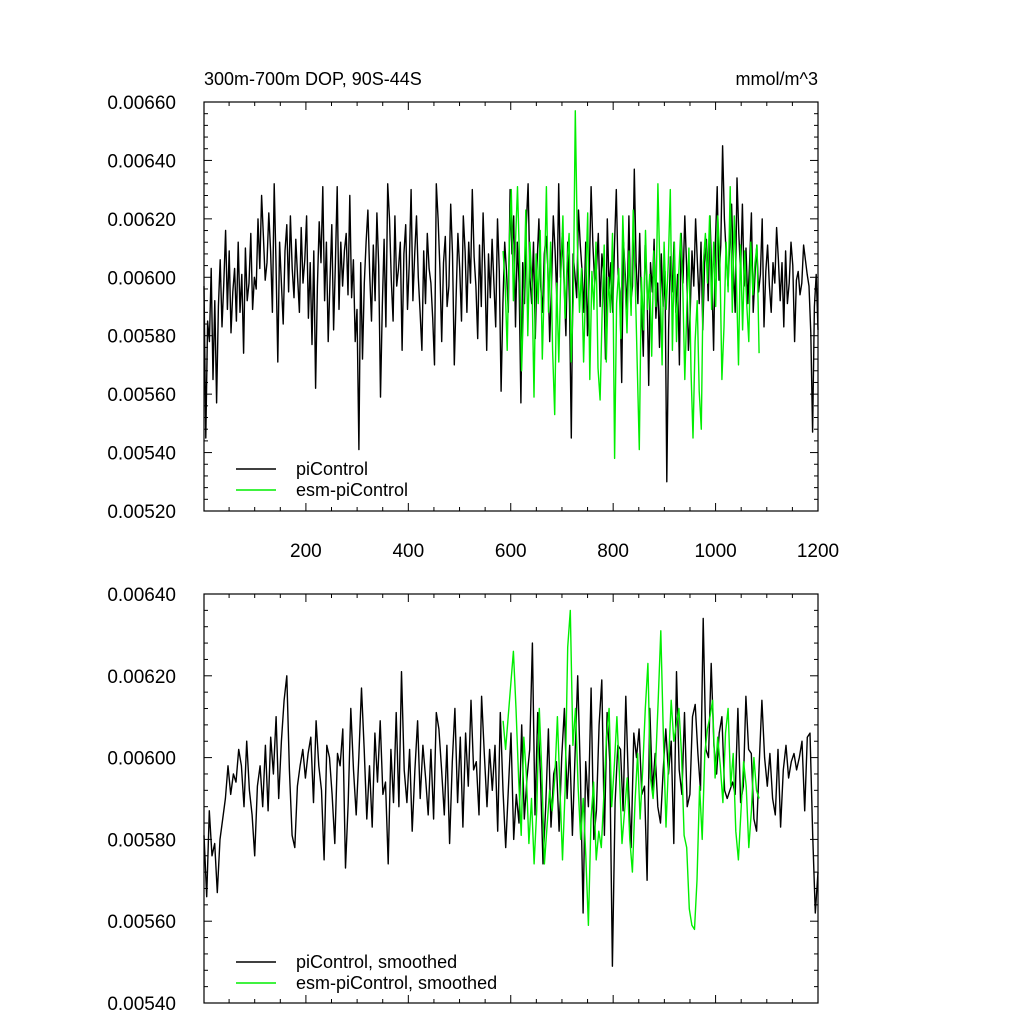 The width and height of the screenshot is (1024, 1024). I want to click on top-legend: piControl esm-piControl, so click(322, 479).